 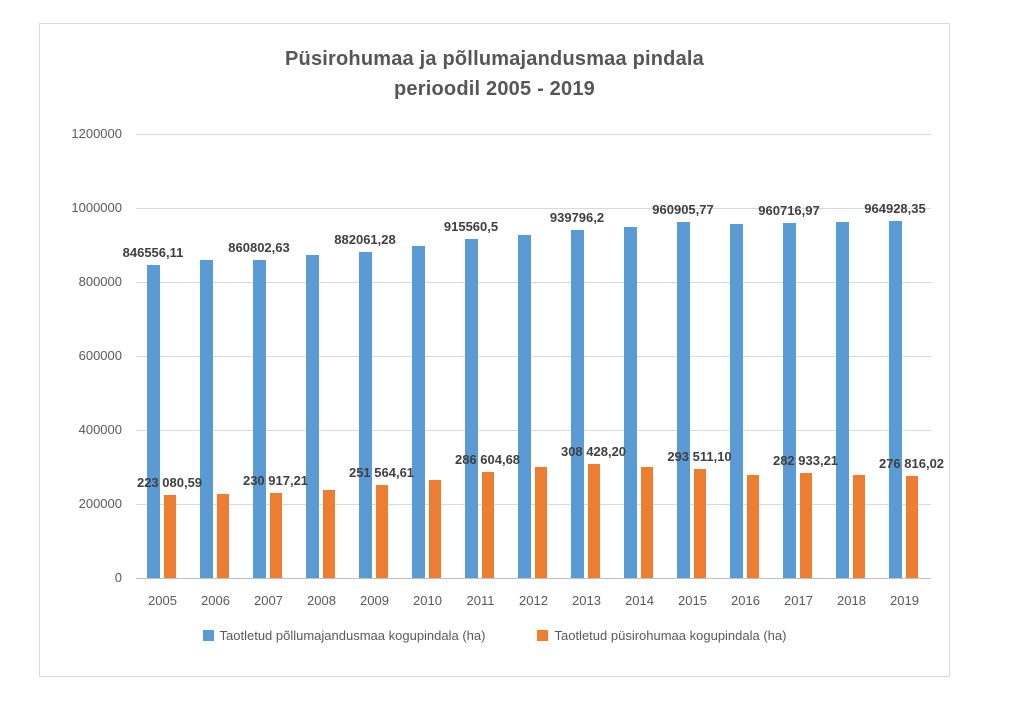 I want to click on bar-pusirohumaa-2013, so click(x=593, y=520).